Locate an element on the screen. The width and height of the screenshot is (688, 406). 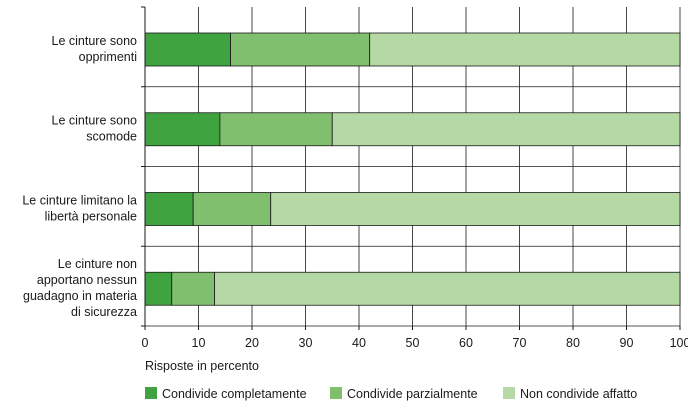
legend-label: Condivide completamente is located at coordinates (234, 394).